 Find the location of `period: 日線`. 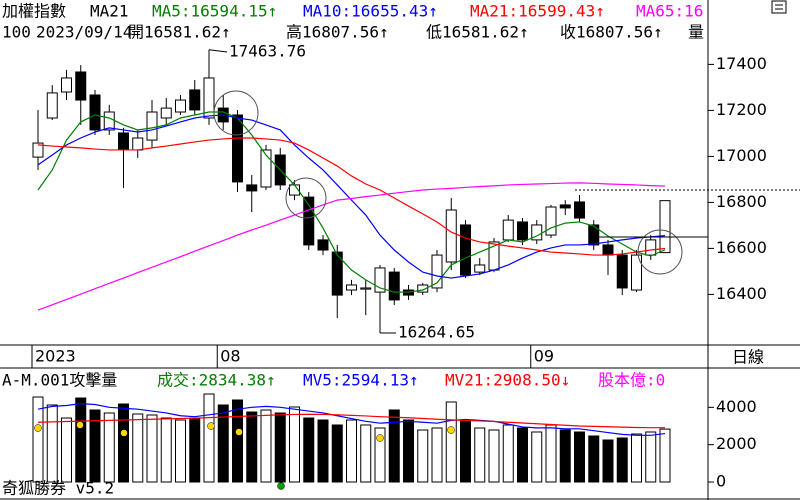

period: 日線 is located at coordinates (748, 357).